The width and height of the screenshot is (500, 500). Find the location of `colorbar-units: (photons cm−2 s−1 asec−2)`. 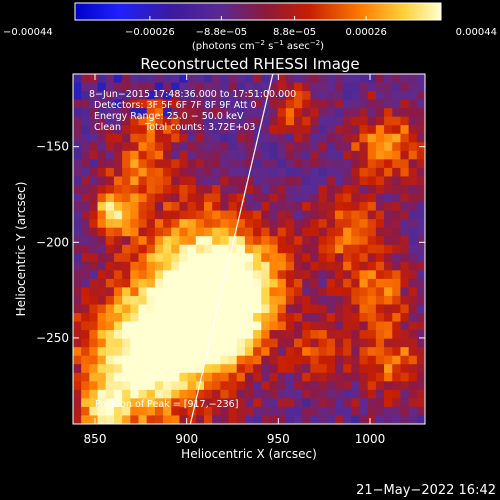

colorbar-units: (photons cm−2 s−1 asec−2) is located at coordinates (258, 45).